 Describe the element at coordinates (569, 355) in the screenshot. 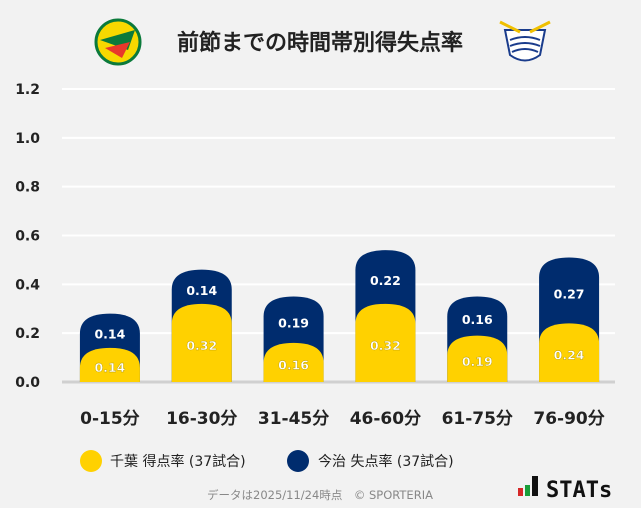

I see `data-label-chiba: 0.24` at that location.